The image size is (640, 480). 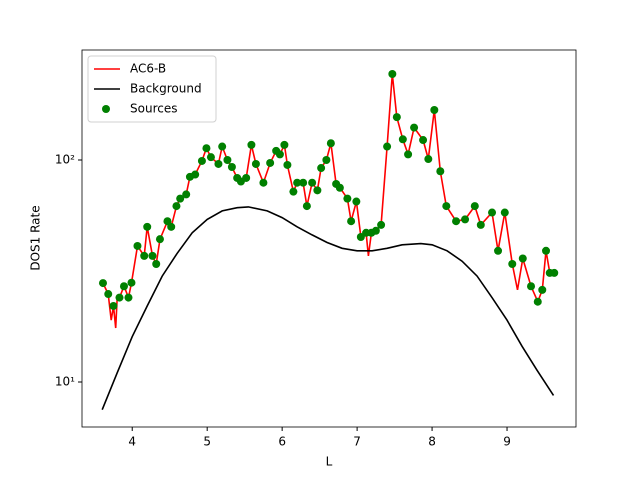 I want to click on legend-label: AC6-B, so click(x=148, y=69).